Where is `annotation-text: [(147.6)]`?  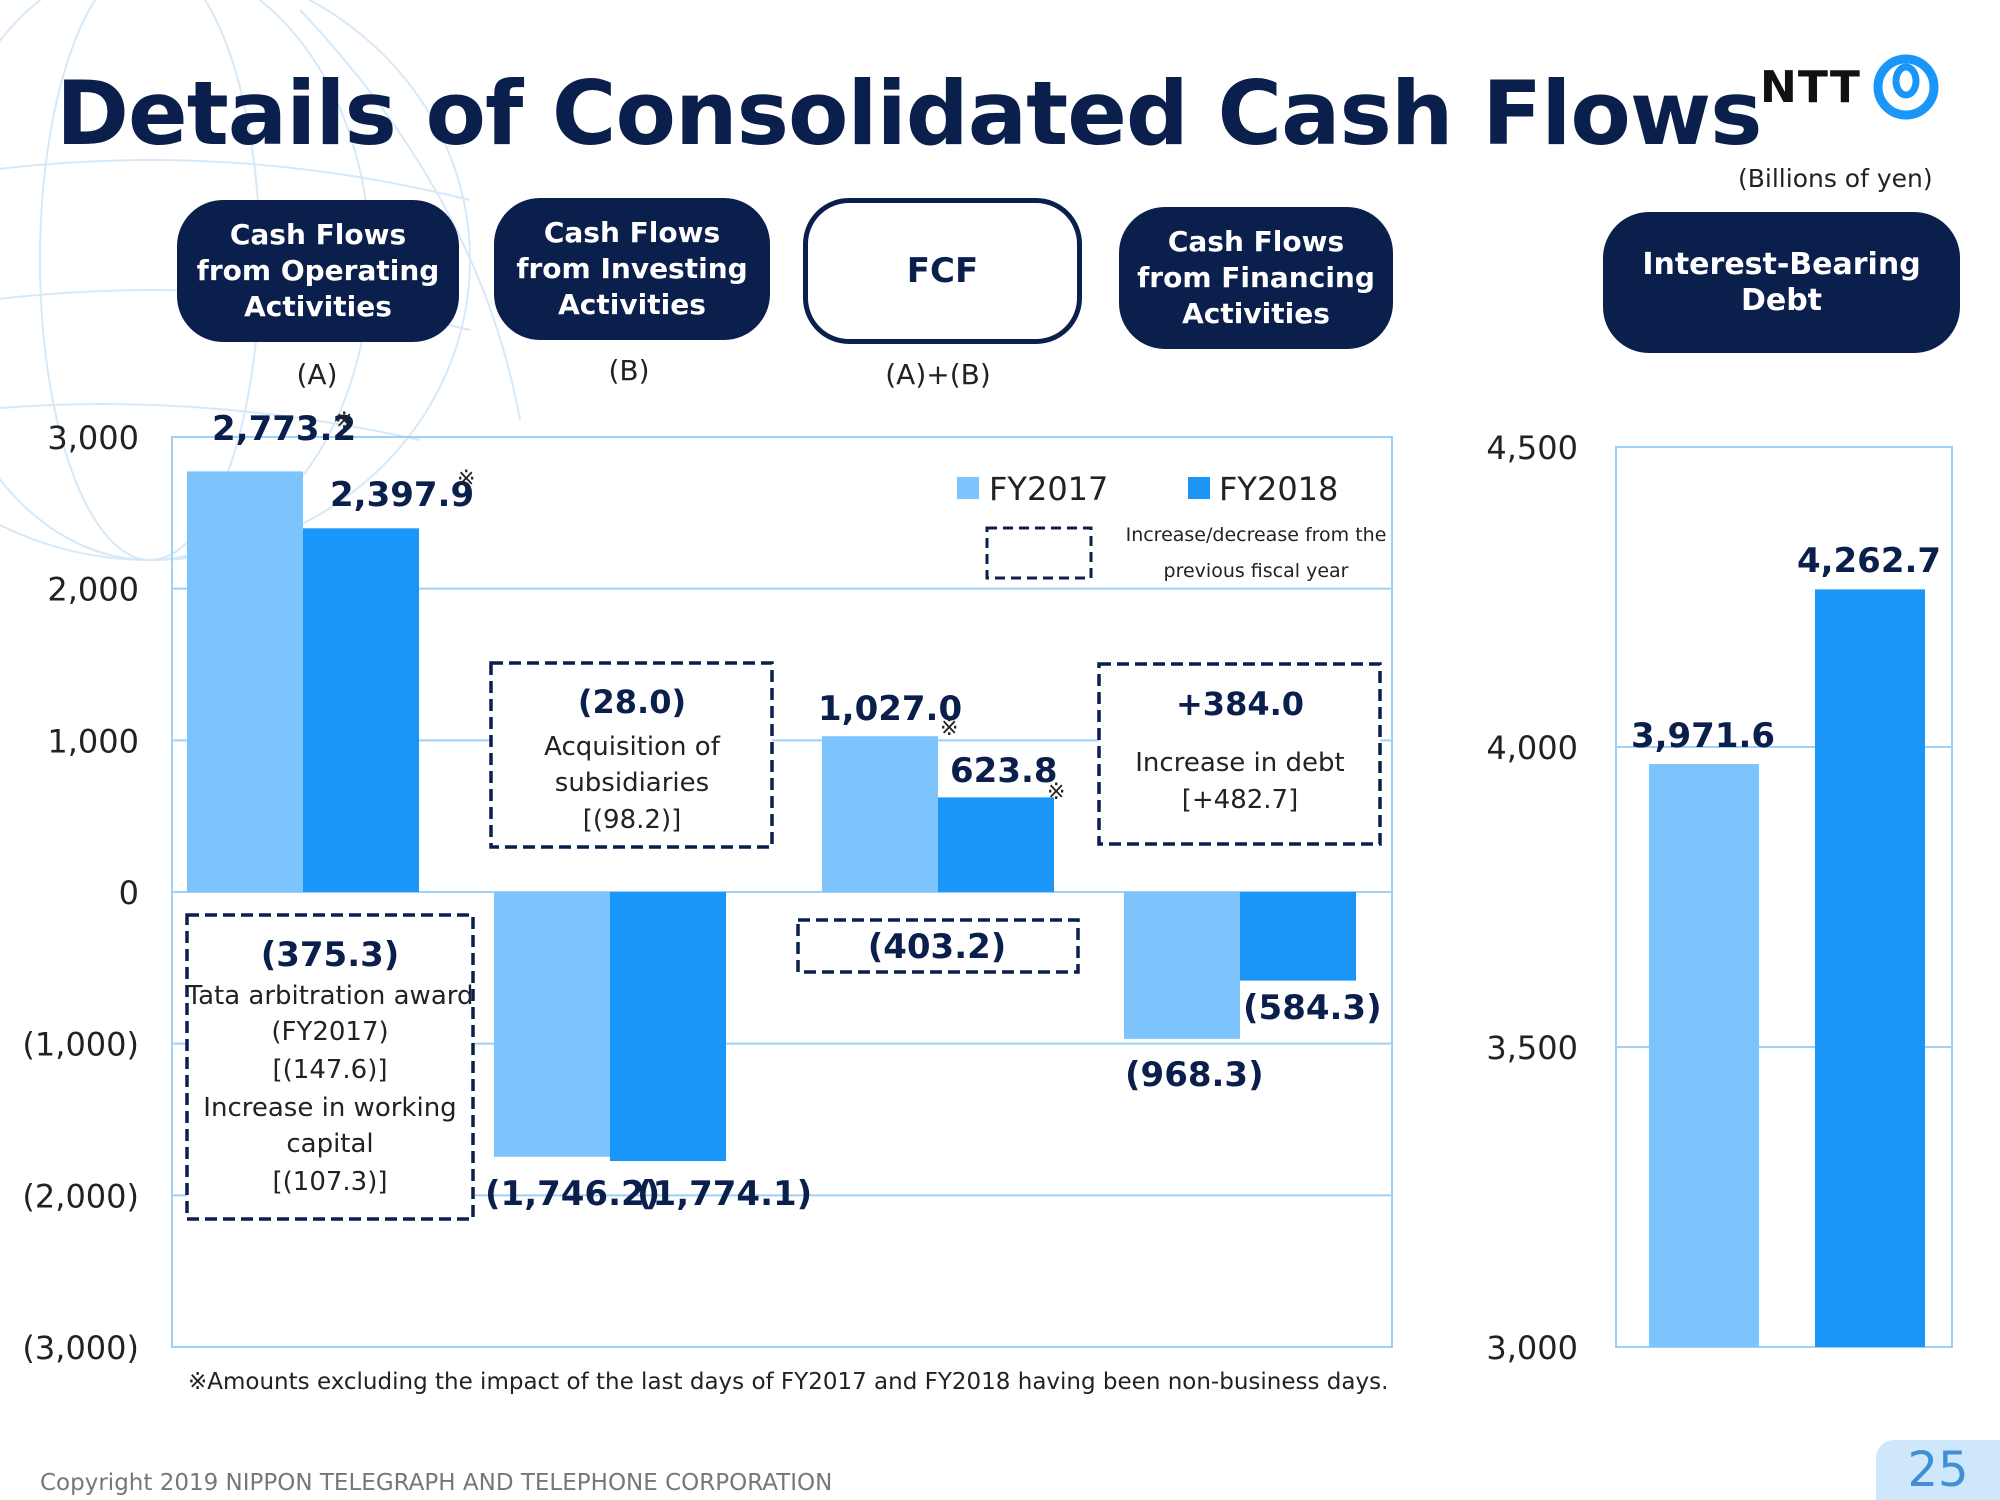
annotation-text: [(147.6)] is located at coordinates (329, 1070).